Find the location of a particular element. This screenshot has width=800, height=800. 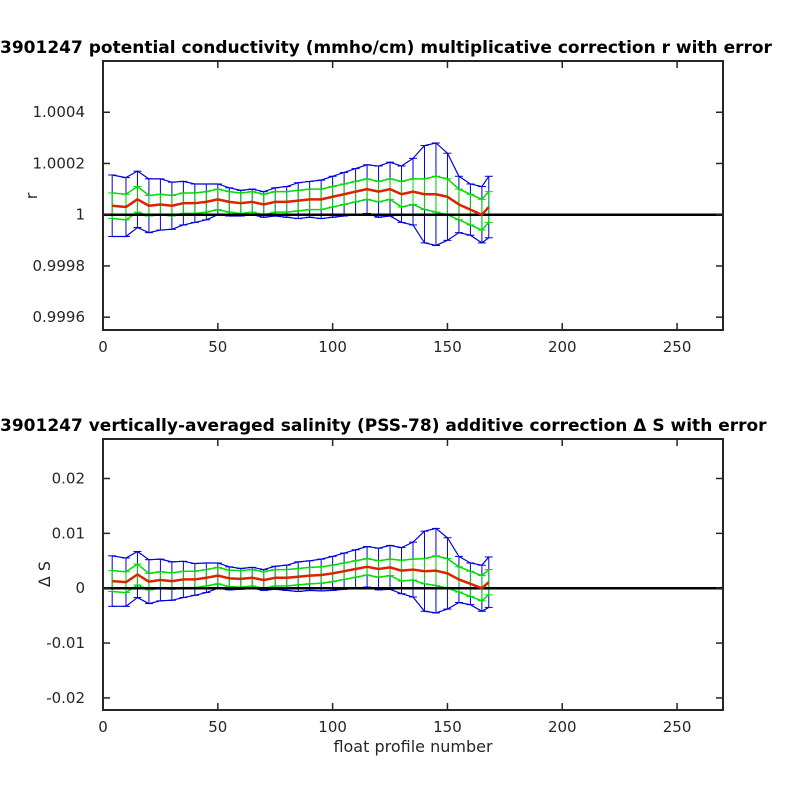

bottom-outer-upper-envelope is located at coordinates (301, 549).